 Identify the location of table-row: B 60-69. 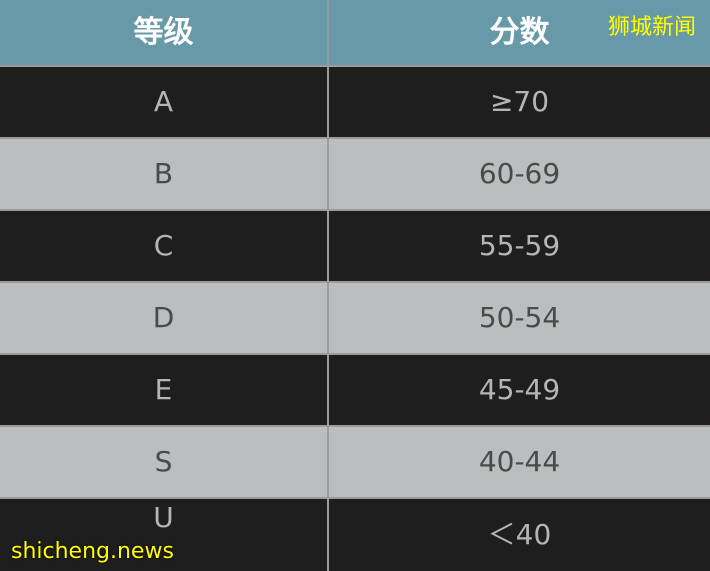
(355, 175).